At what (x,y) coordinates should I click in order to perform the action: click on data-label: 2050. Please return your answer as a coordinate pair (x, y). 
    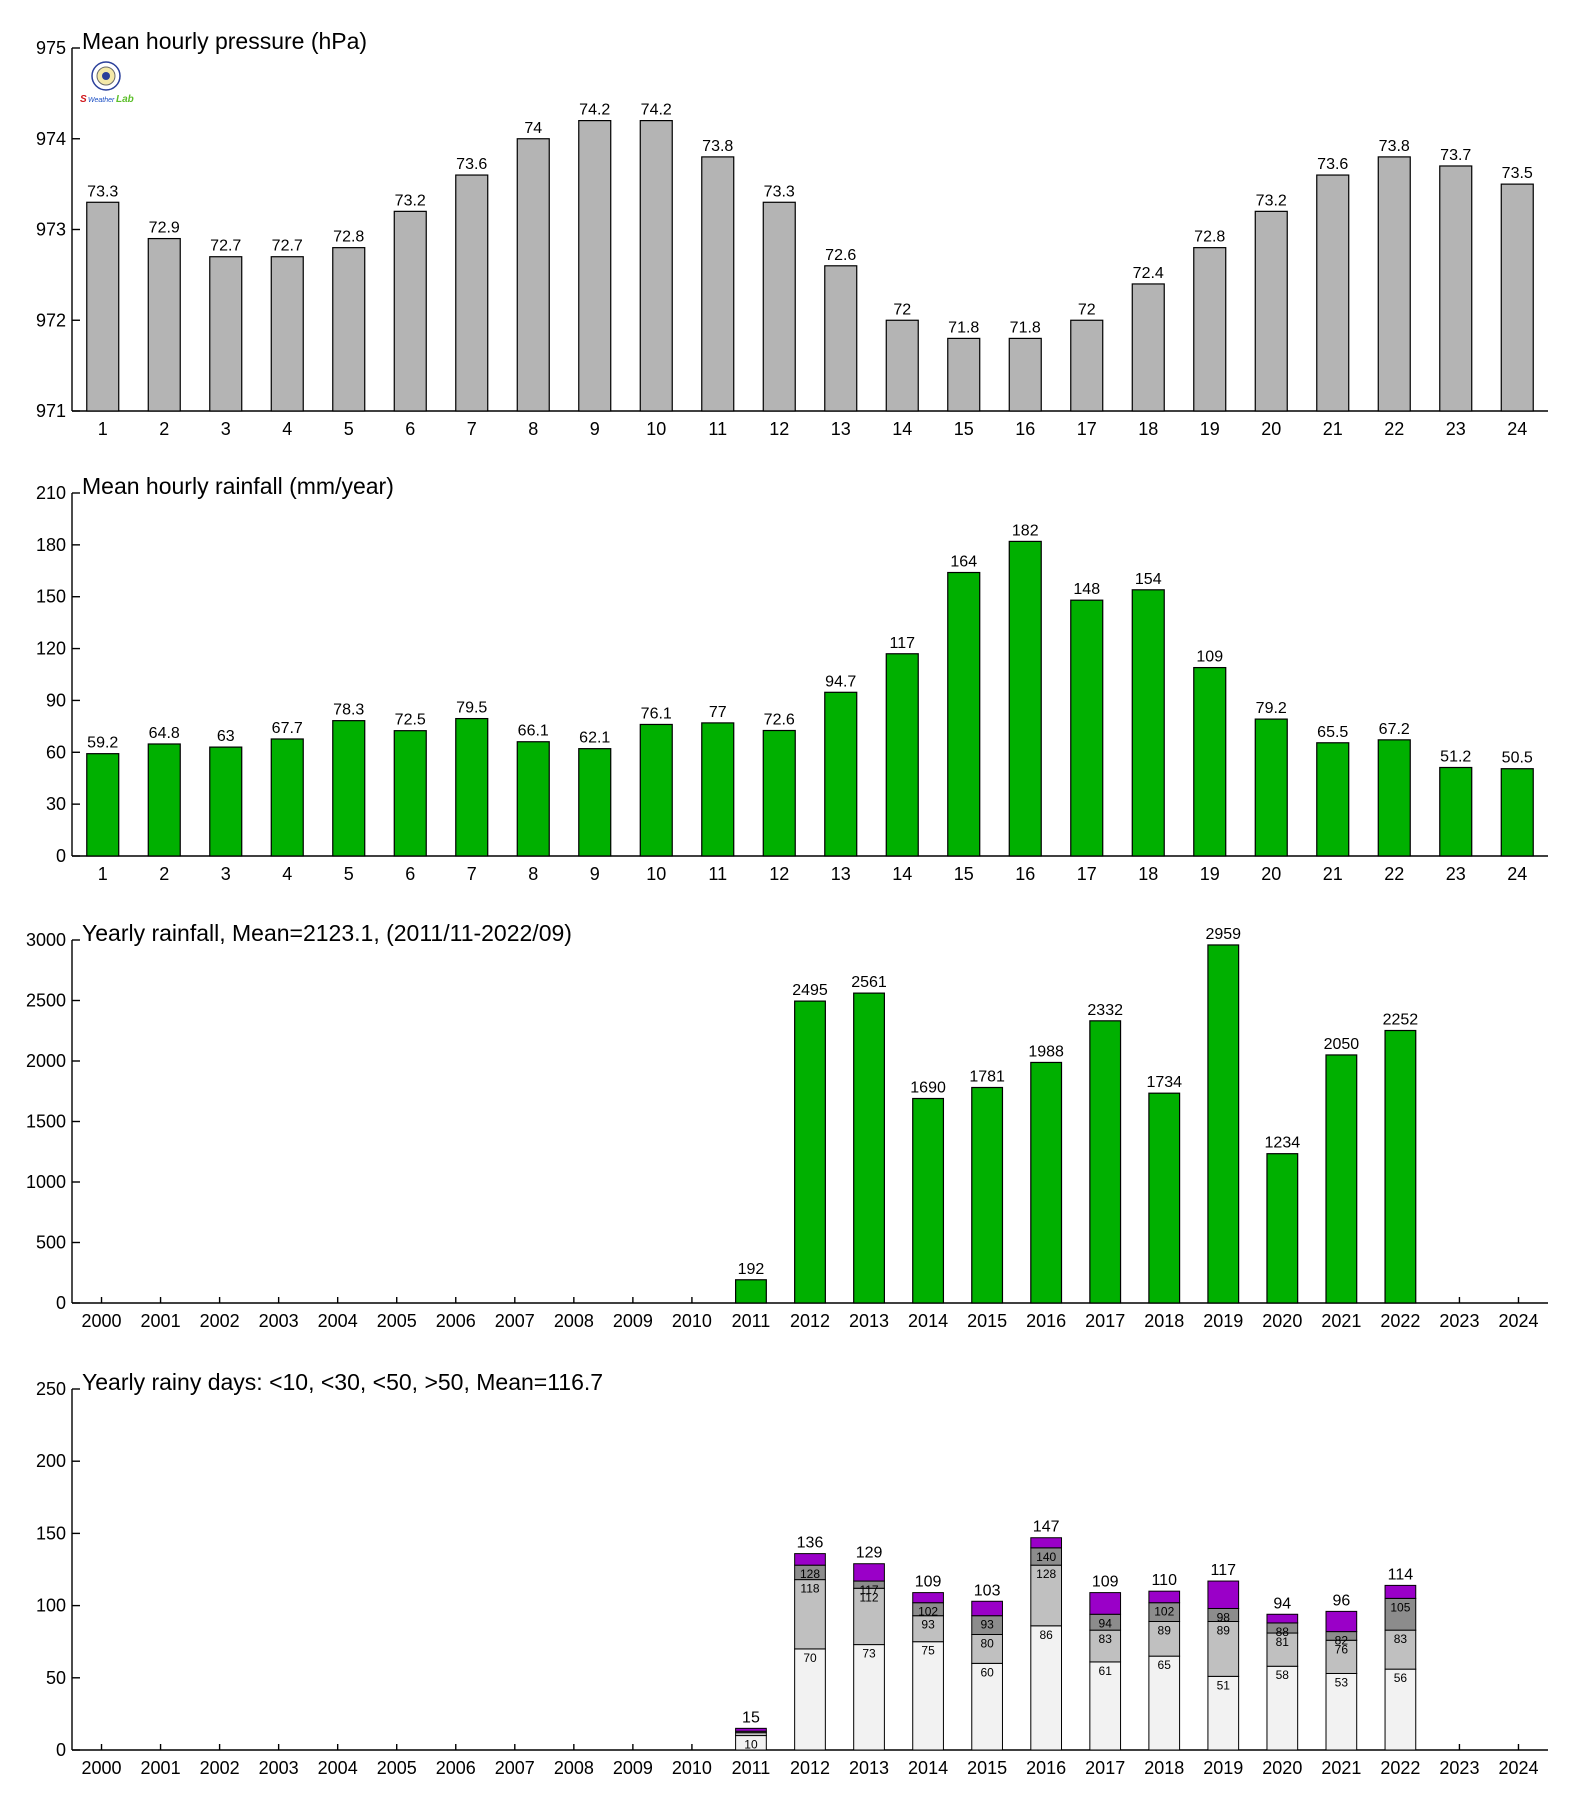
    Looking at the image, I should click on (1342, 1044).